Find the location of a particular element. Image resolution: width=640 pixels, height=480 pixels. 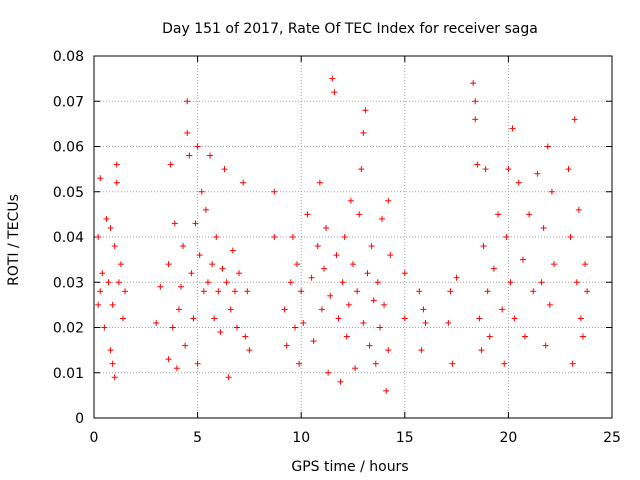

x-tick-label: 20 is located at coordinates (508, 438).